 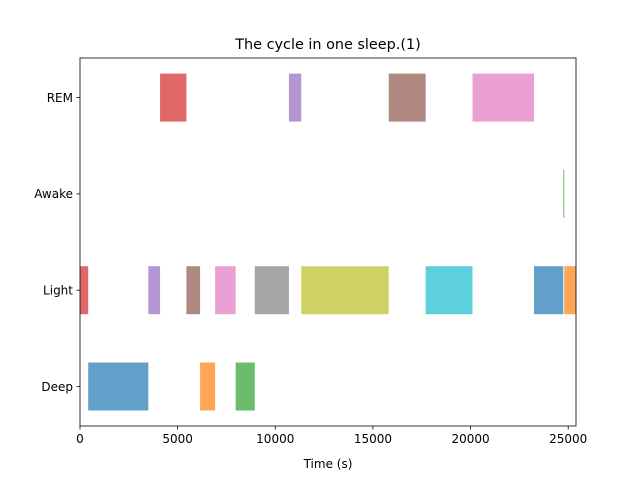 I want to click on y-tick-label-deep: Deep, so click(x=57, y=387).